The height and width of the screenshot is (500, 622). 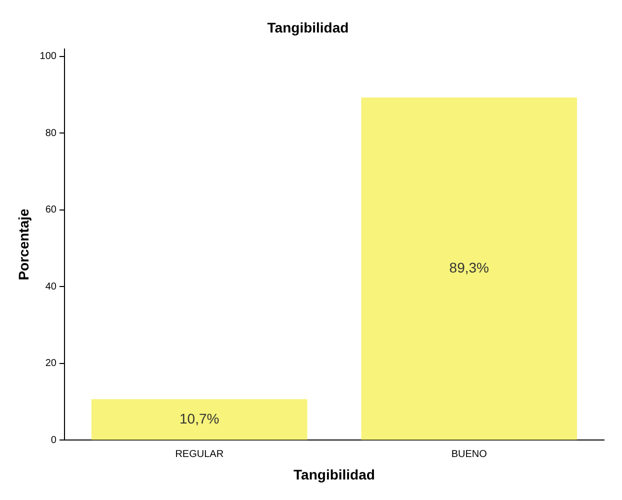 I want to click on data-label: 89,3%, so click(x=469, y=267).